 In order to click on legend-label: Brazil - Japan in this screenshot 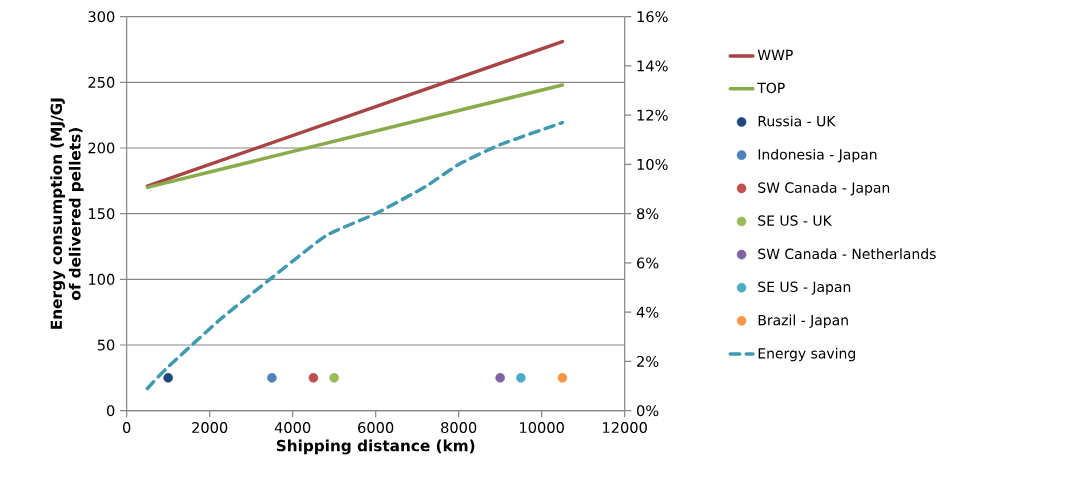, I will do `click(803, 321)`.